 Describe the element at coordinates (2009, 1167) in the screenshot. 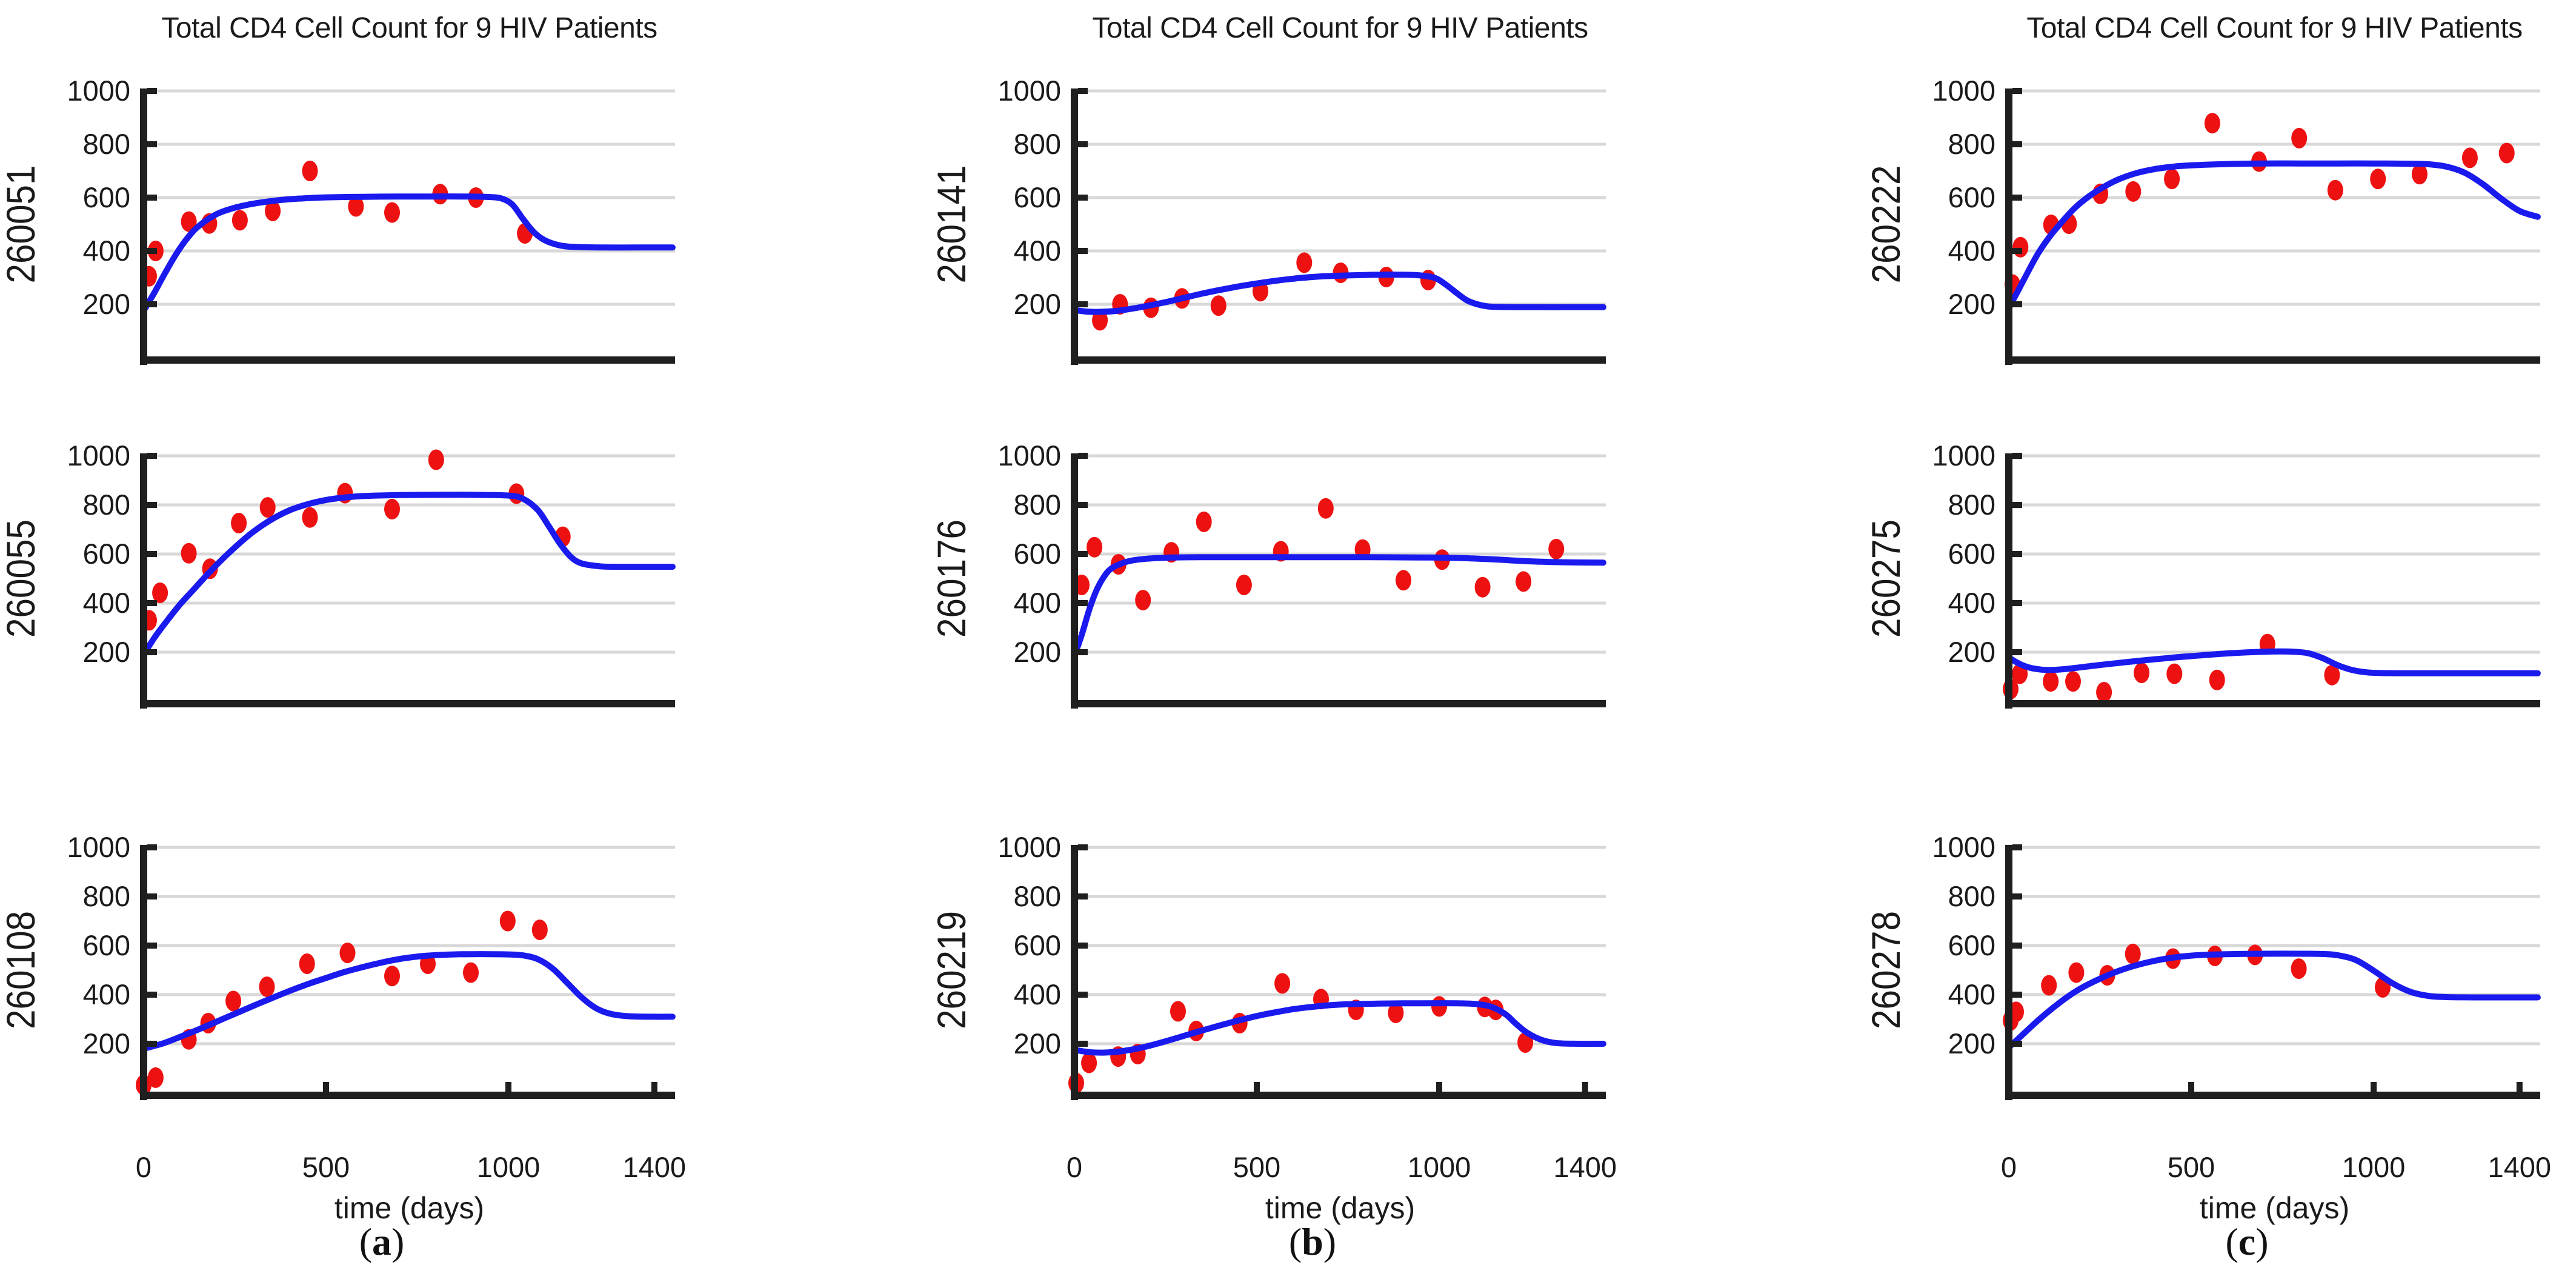

I see `x-axis-tick-label: 0` at that location.